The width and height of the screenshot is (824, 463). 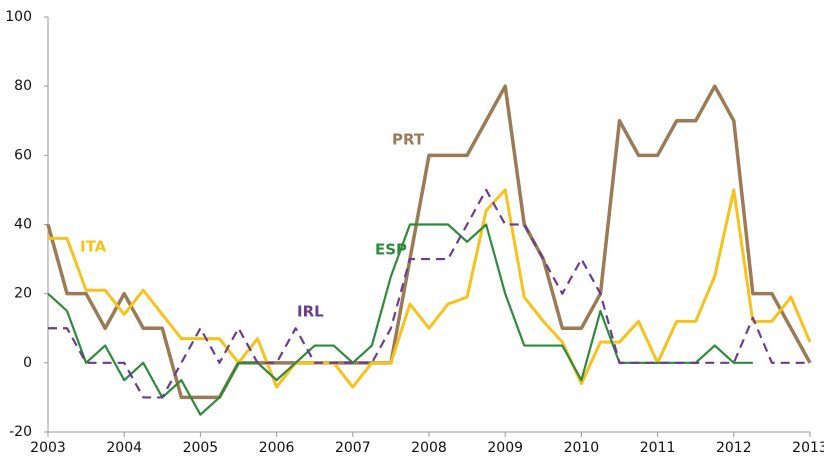 I want to click on y-tick-label: -20, so click(x=20, y=432).